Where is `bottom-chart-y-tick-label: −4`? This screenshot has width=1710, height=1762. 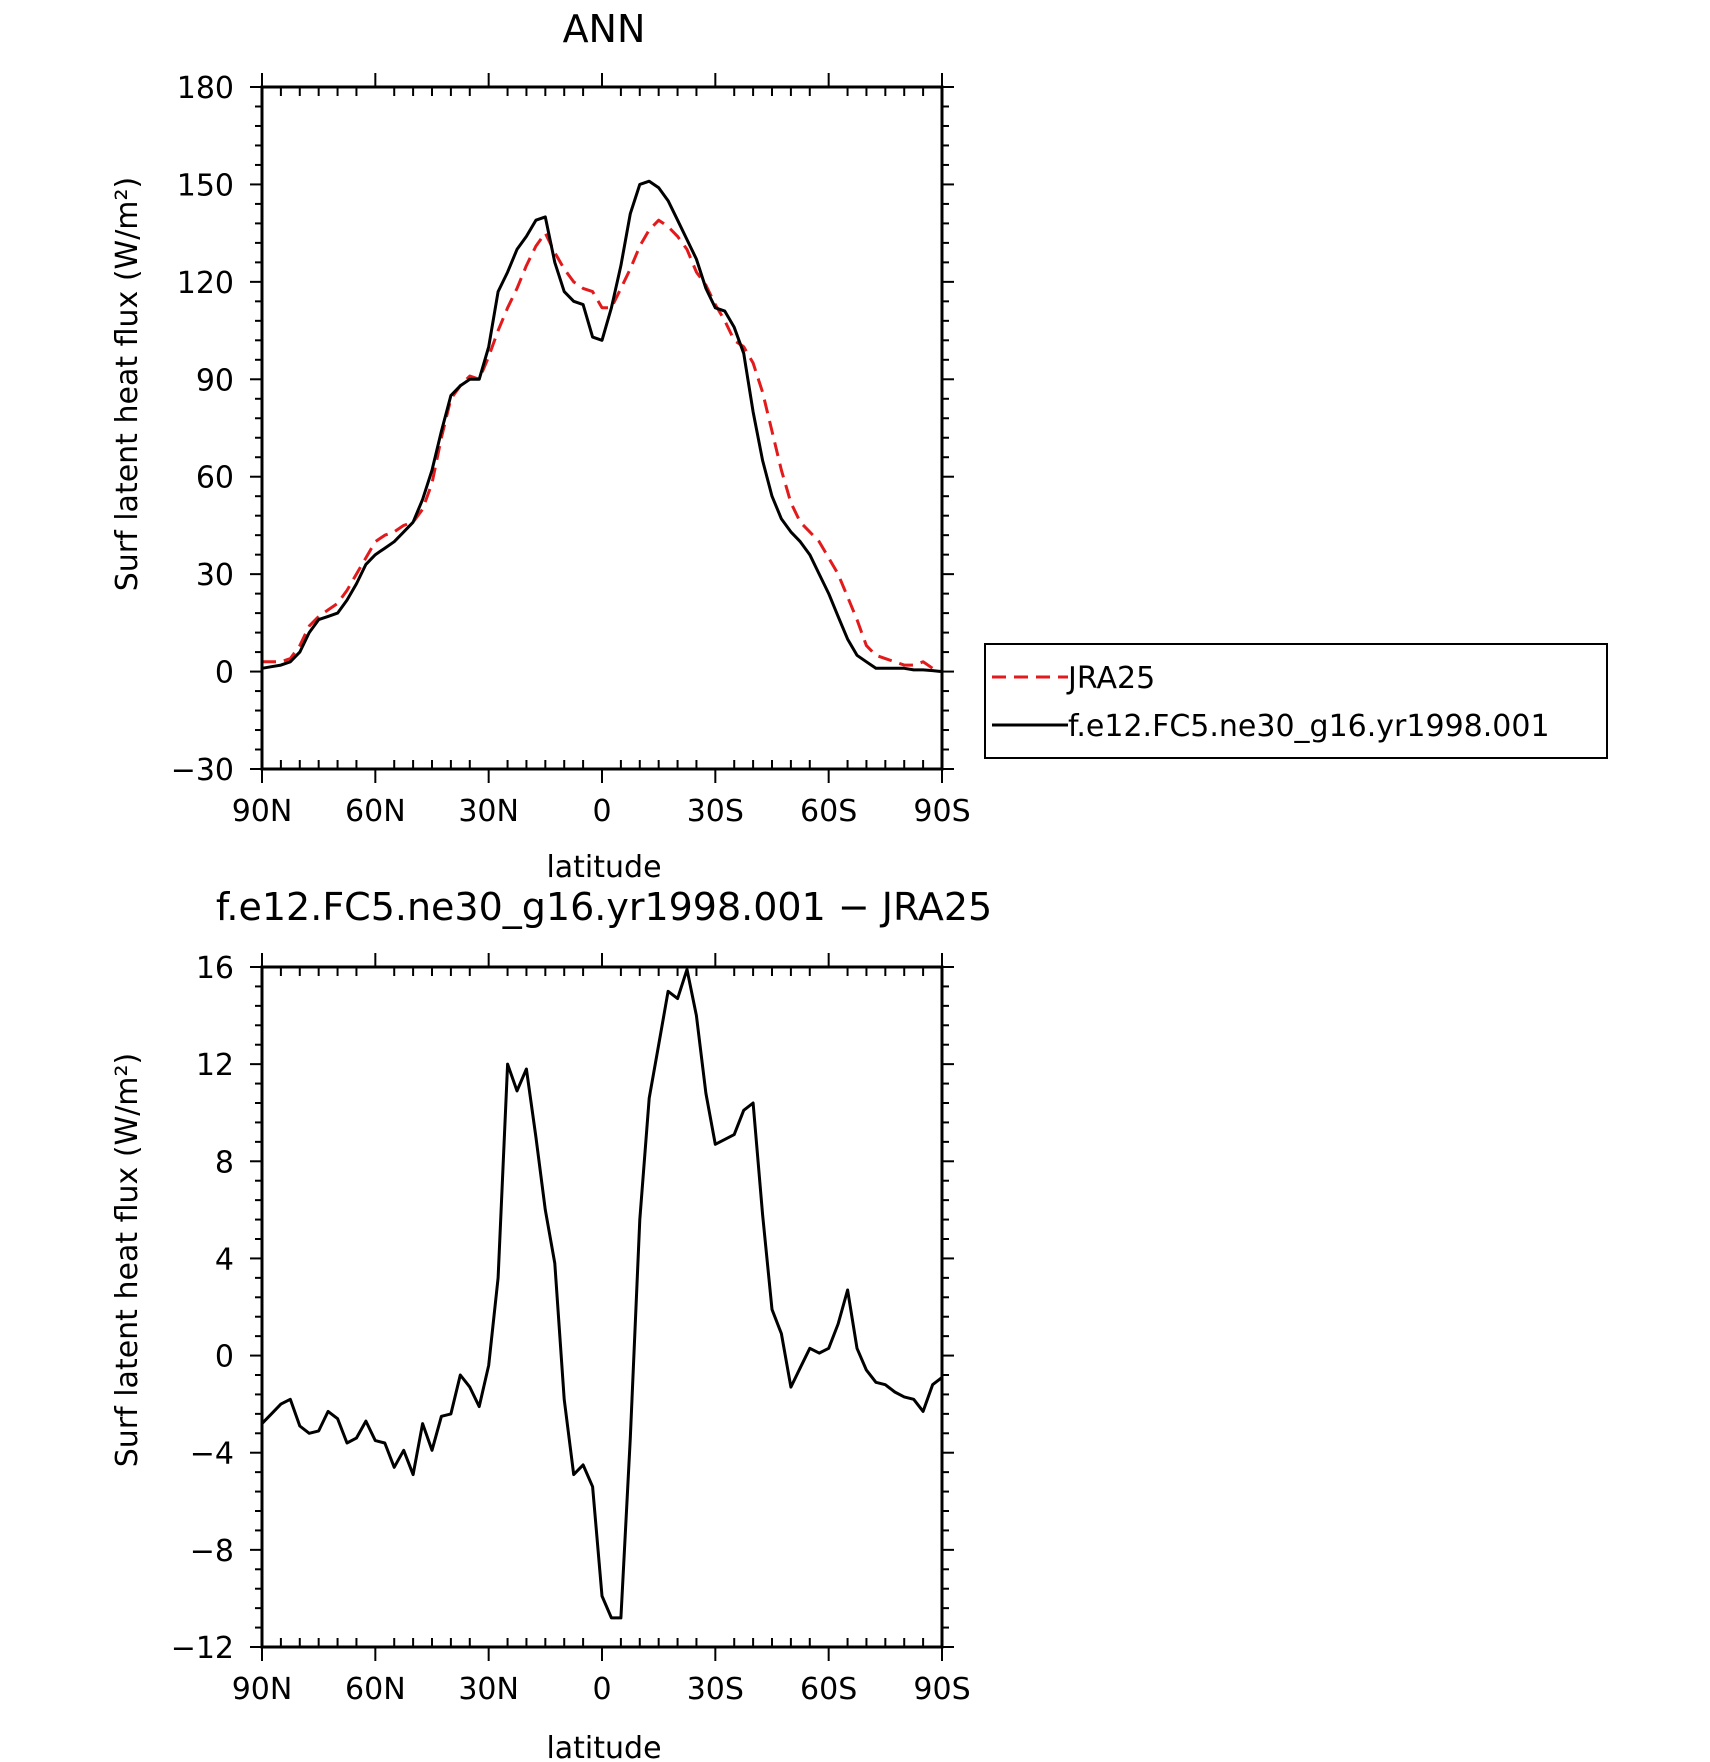
bottom-chart-y-tick-label: −4 is located at coordinates (212, 1454).